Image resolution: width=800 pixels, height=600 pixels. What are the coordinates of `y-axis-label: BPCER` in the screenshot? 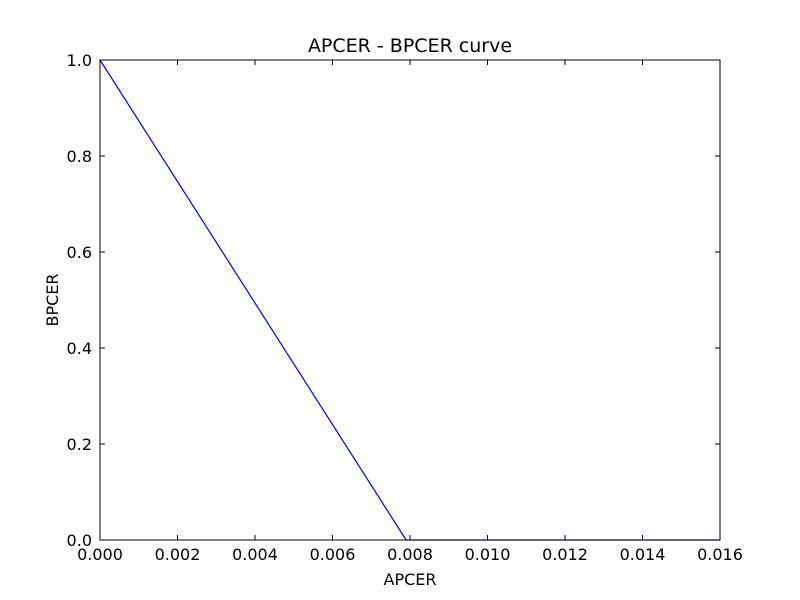 It's located at (52, 299).